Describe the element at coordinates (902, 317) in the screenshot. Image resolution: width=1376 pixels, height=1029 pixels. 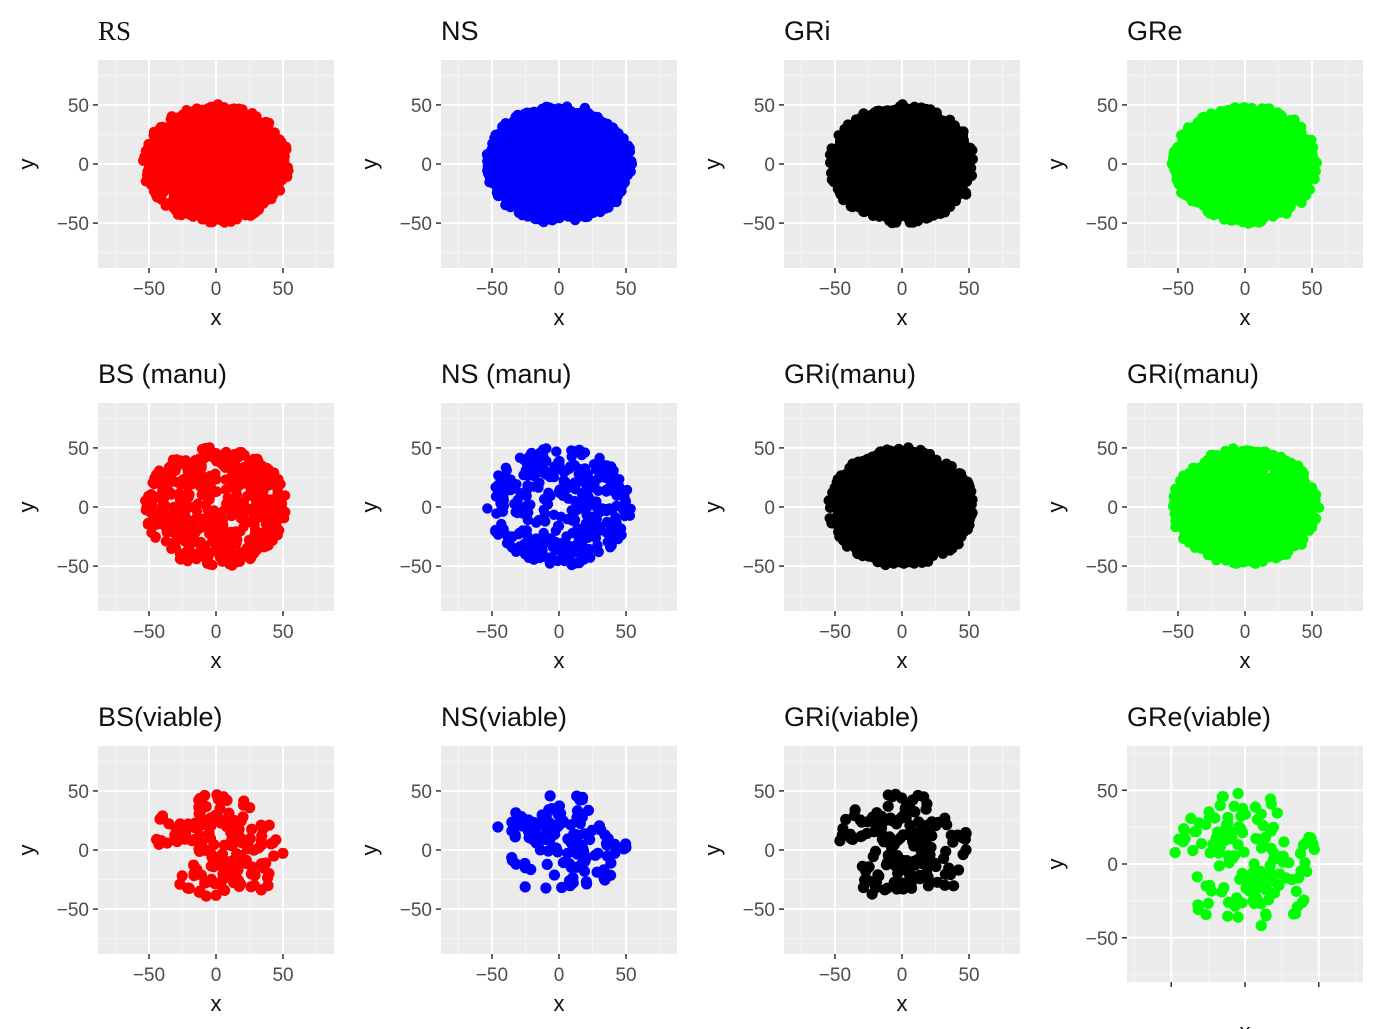
I see `x-axis-label: x` at that location.